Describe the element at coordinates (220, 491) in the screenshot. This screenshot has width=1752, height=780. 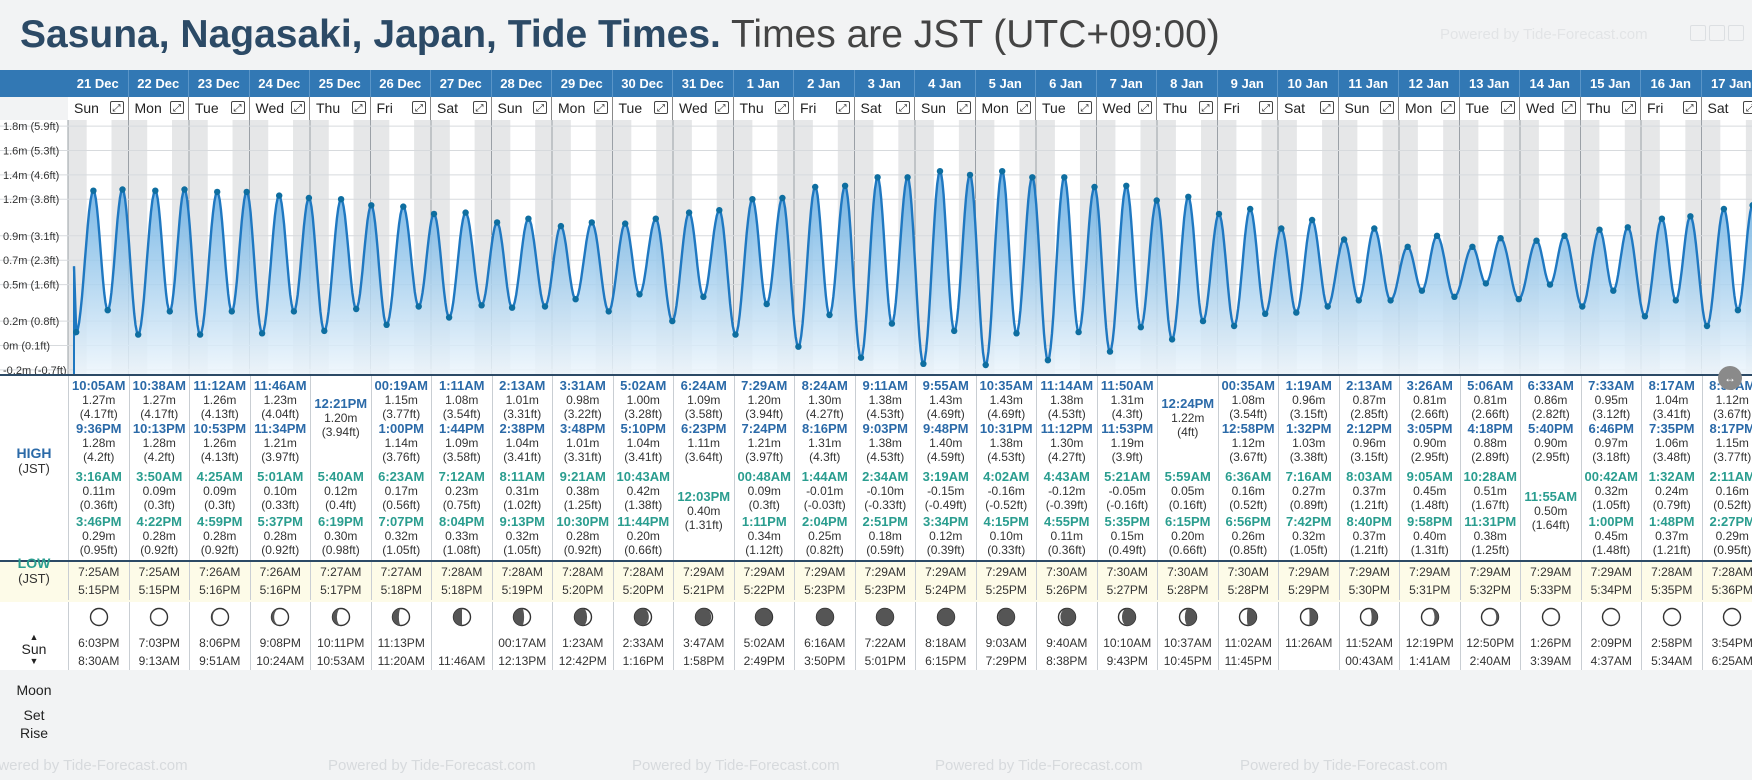
I see `low-tide-entry: 4:25AM 0.09m (0.3ft)` at that location.